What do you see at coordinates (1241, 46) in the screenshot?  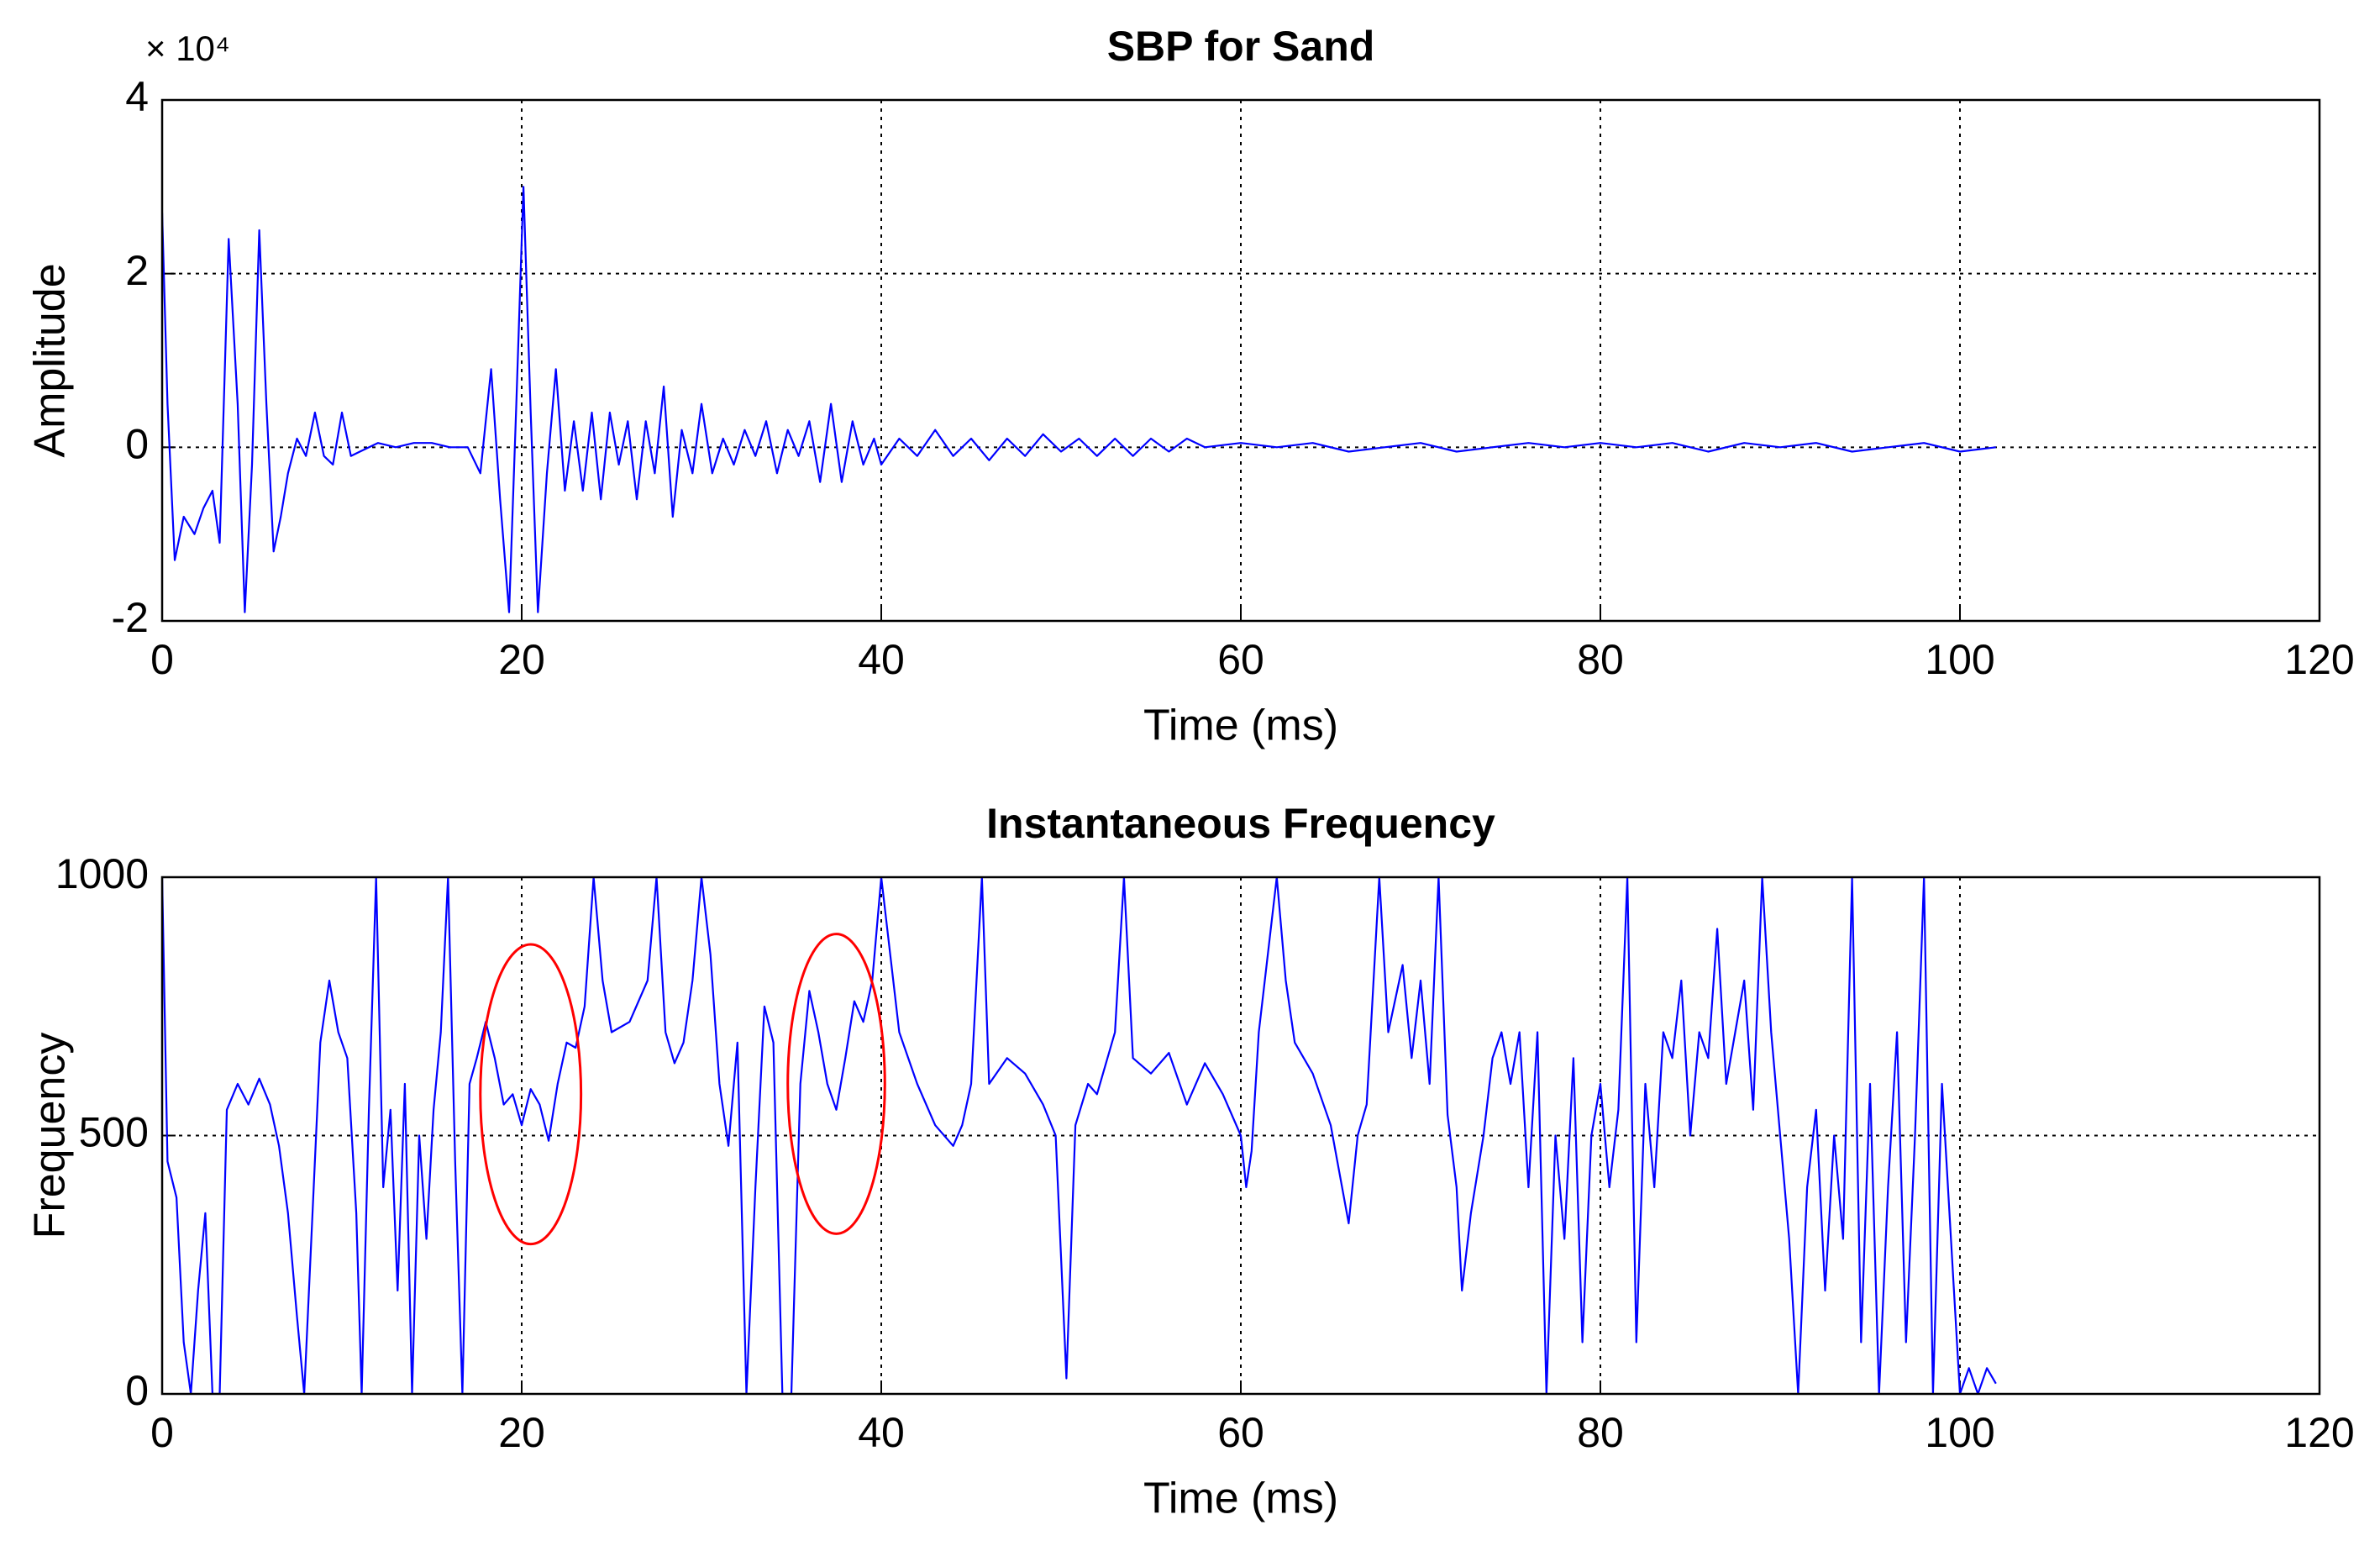 I see `chart-title: SBP for Sand` at bounding box center [1241, 46].